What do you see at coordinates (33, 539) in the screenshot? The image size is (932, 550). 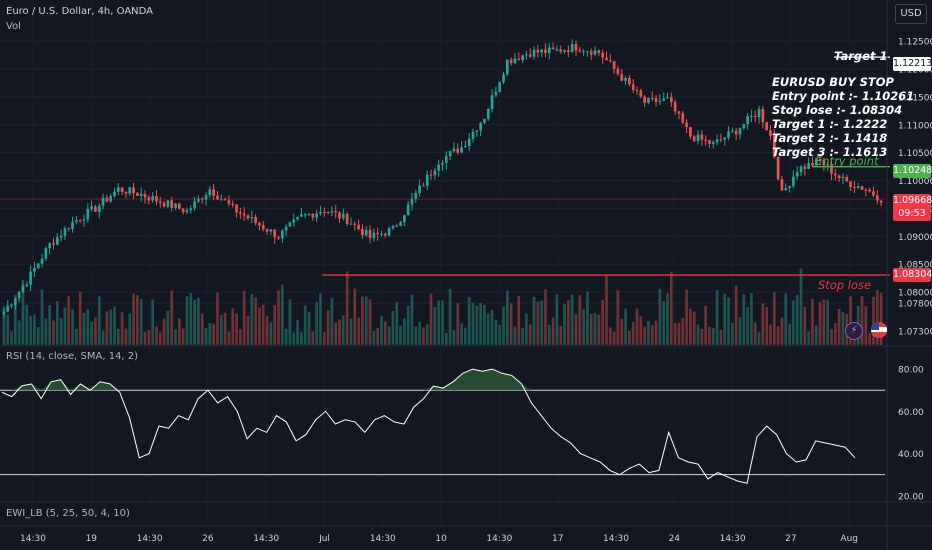 I see `time-tick-label: 14:30` at bounding box center [33, 539].